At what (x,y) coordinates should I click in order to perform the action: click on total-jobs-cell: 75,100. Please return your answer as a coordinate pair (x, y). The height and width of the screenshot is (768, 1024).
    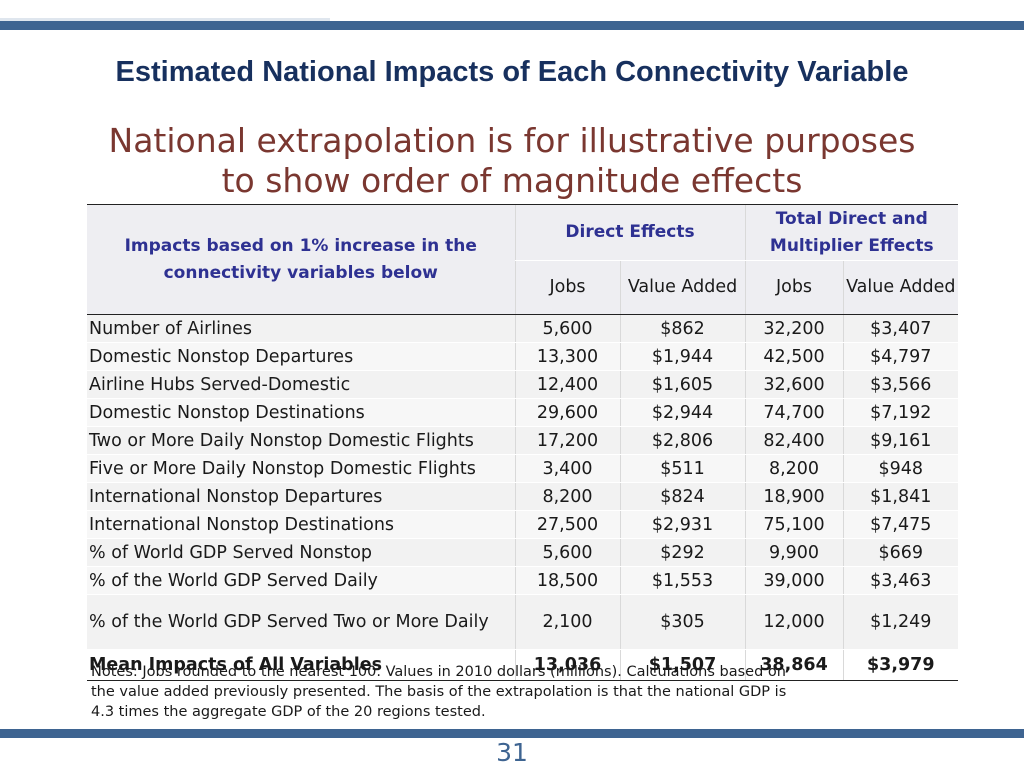
    Looking at the image, I should click on (793, 524).